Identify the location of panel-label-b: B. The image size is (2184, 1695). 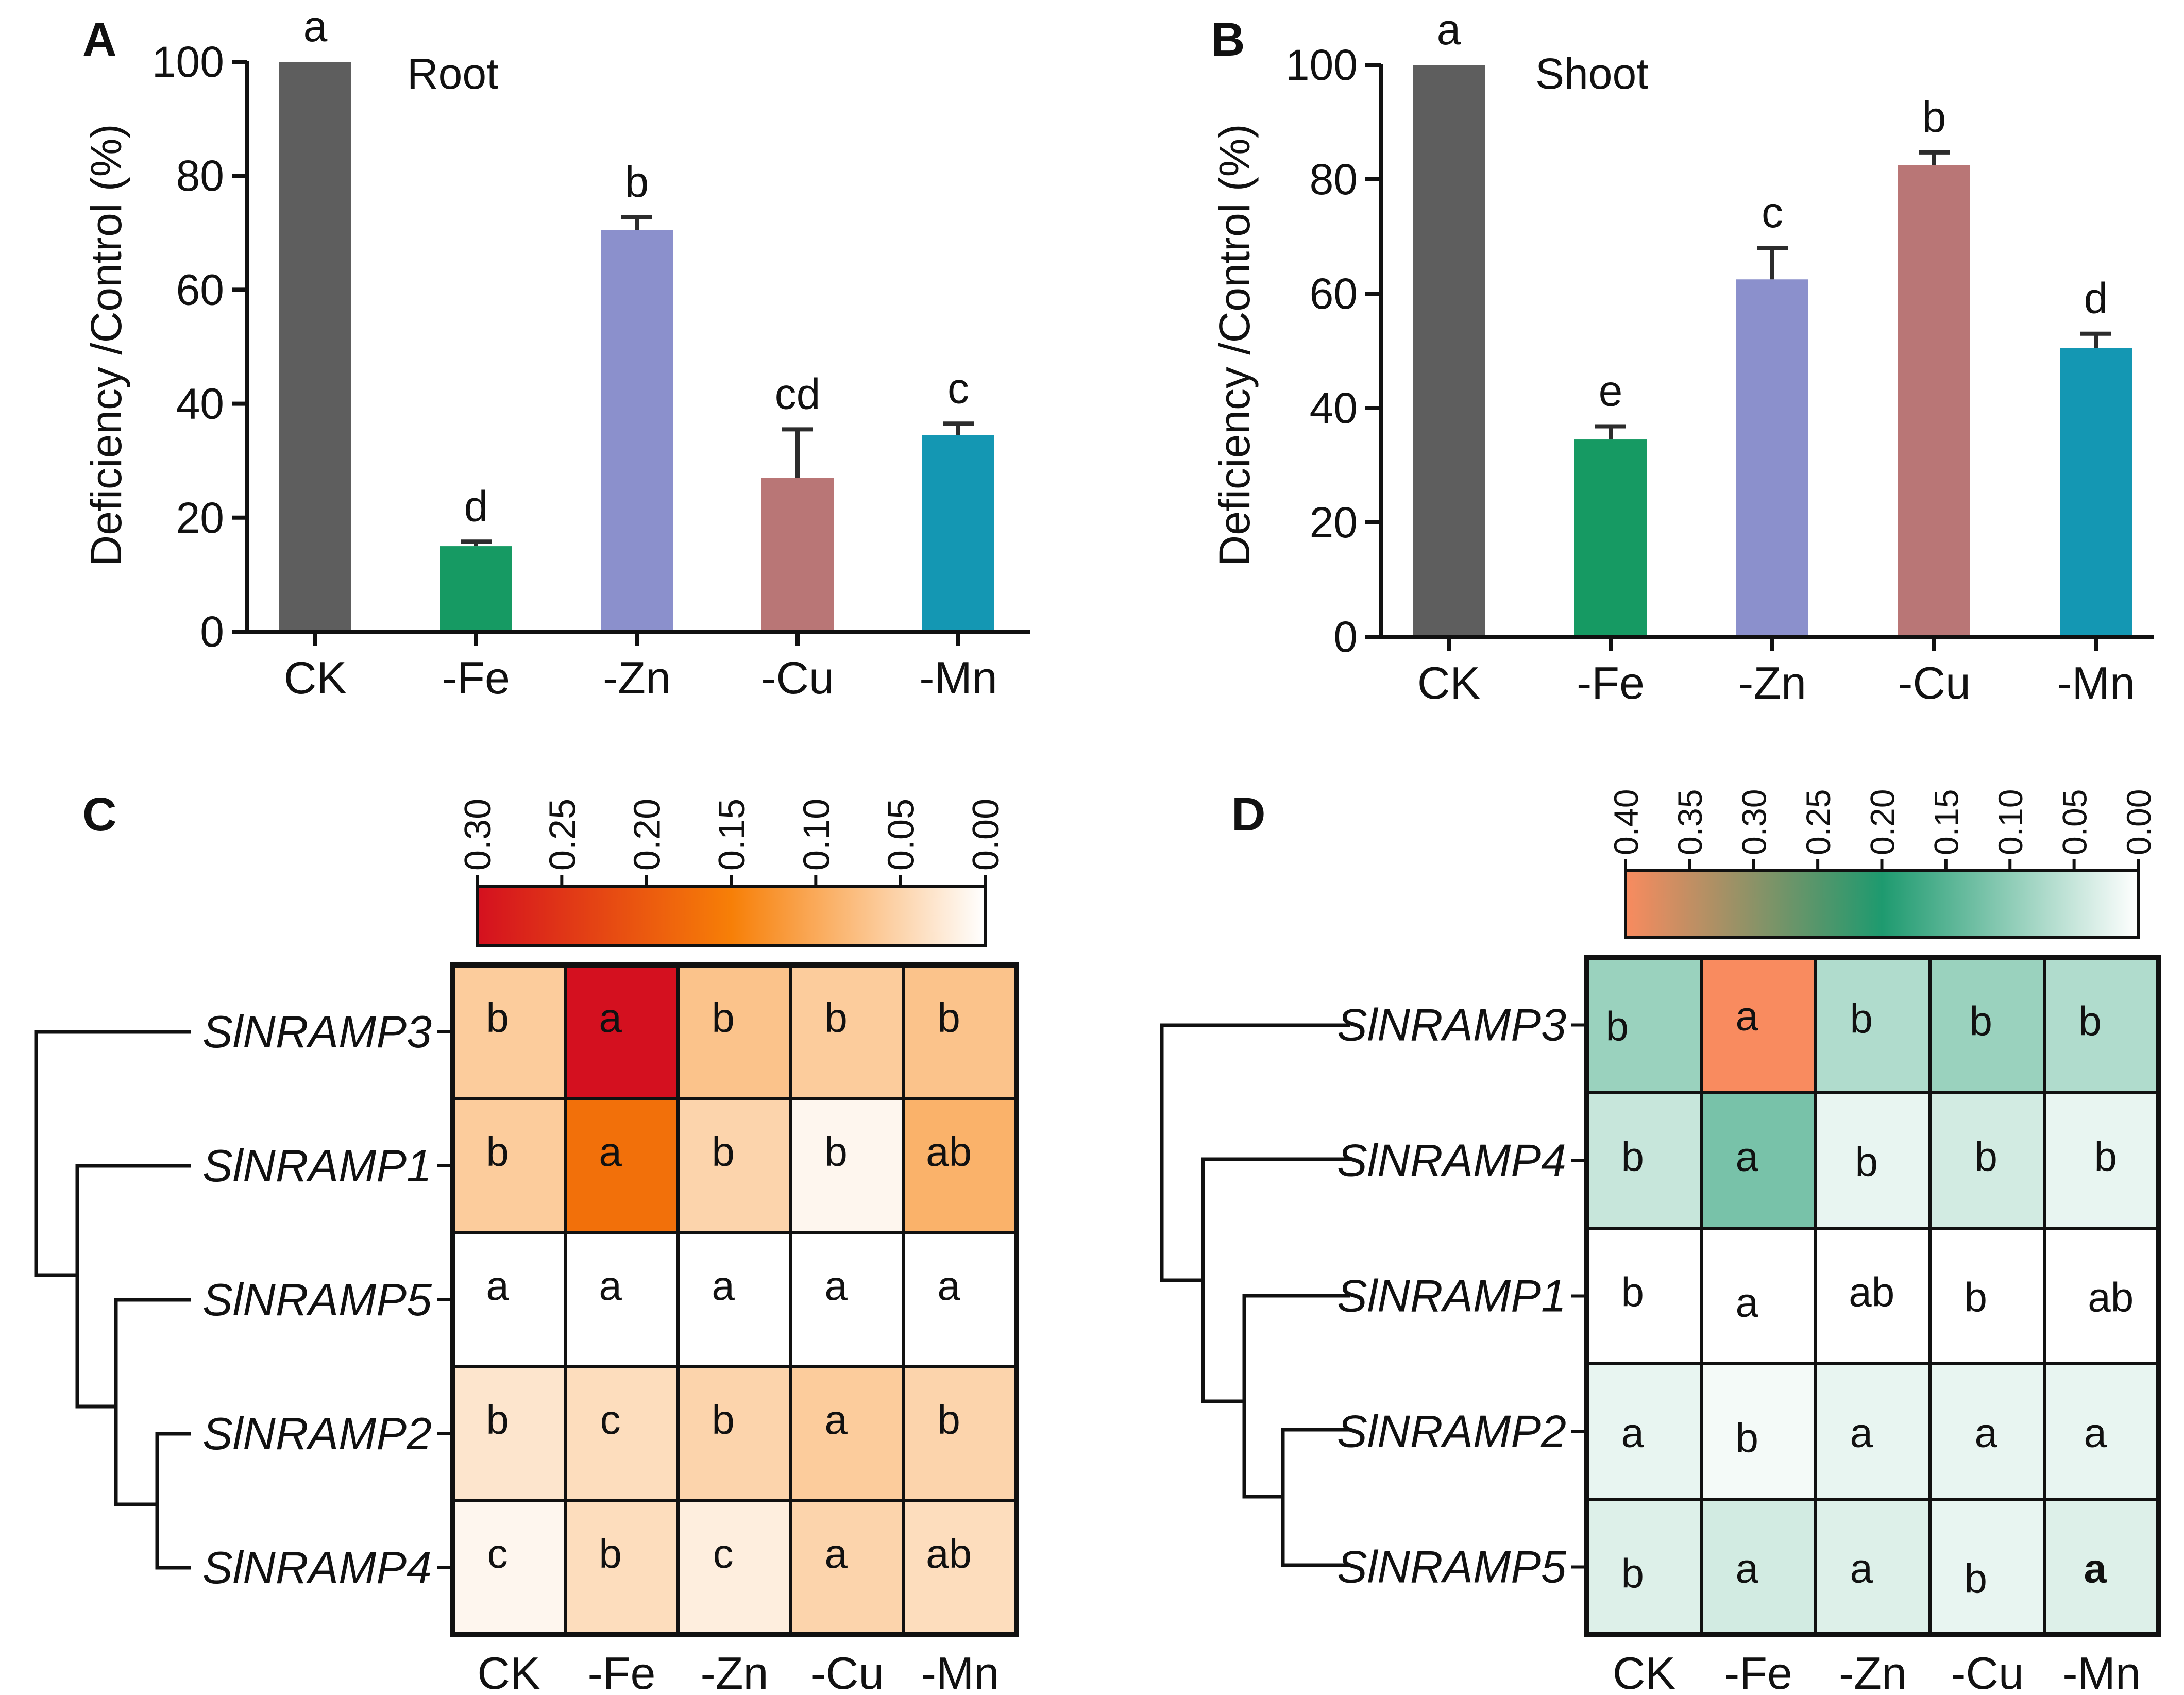
(1228, 39).